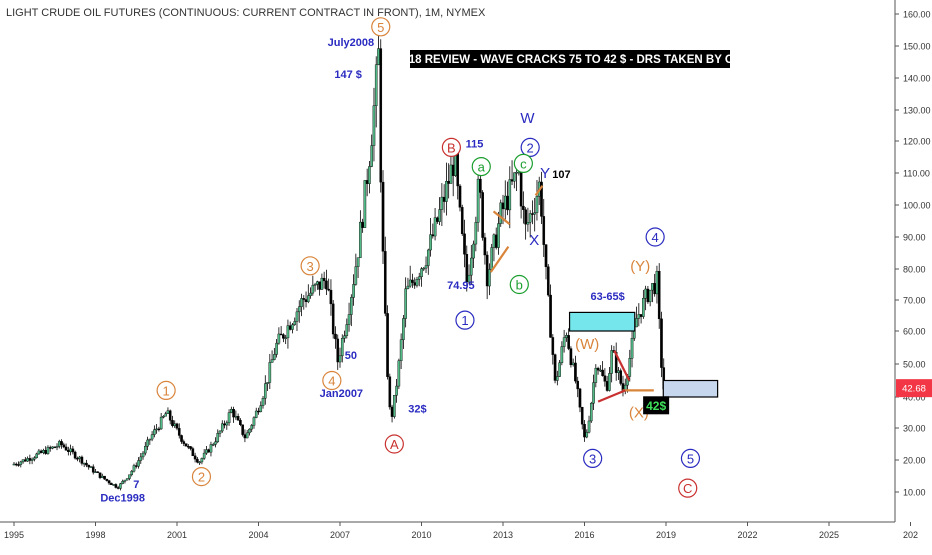 Image resolution: width=932 pixels, height=555 pixels. Describe the element at coordinates (607, 297) in the screenshot. I see `annotation: 63-65$` at that location.